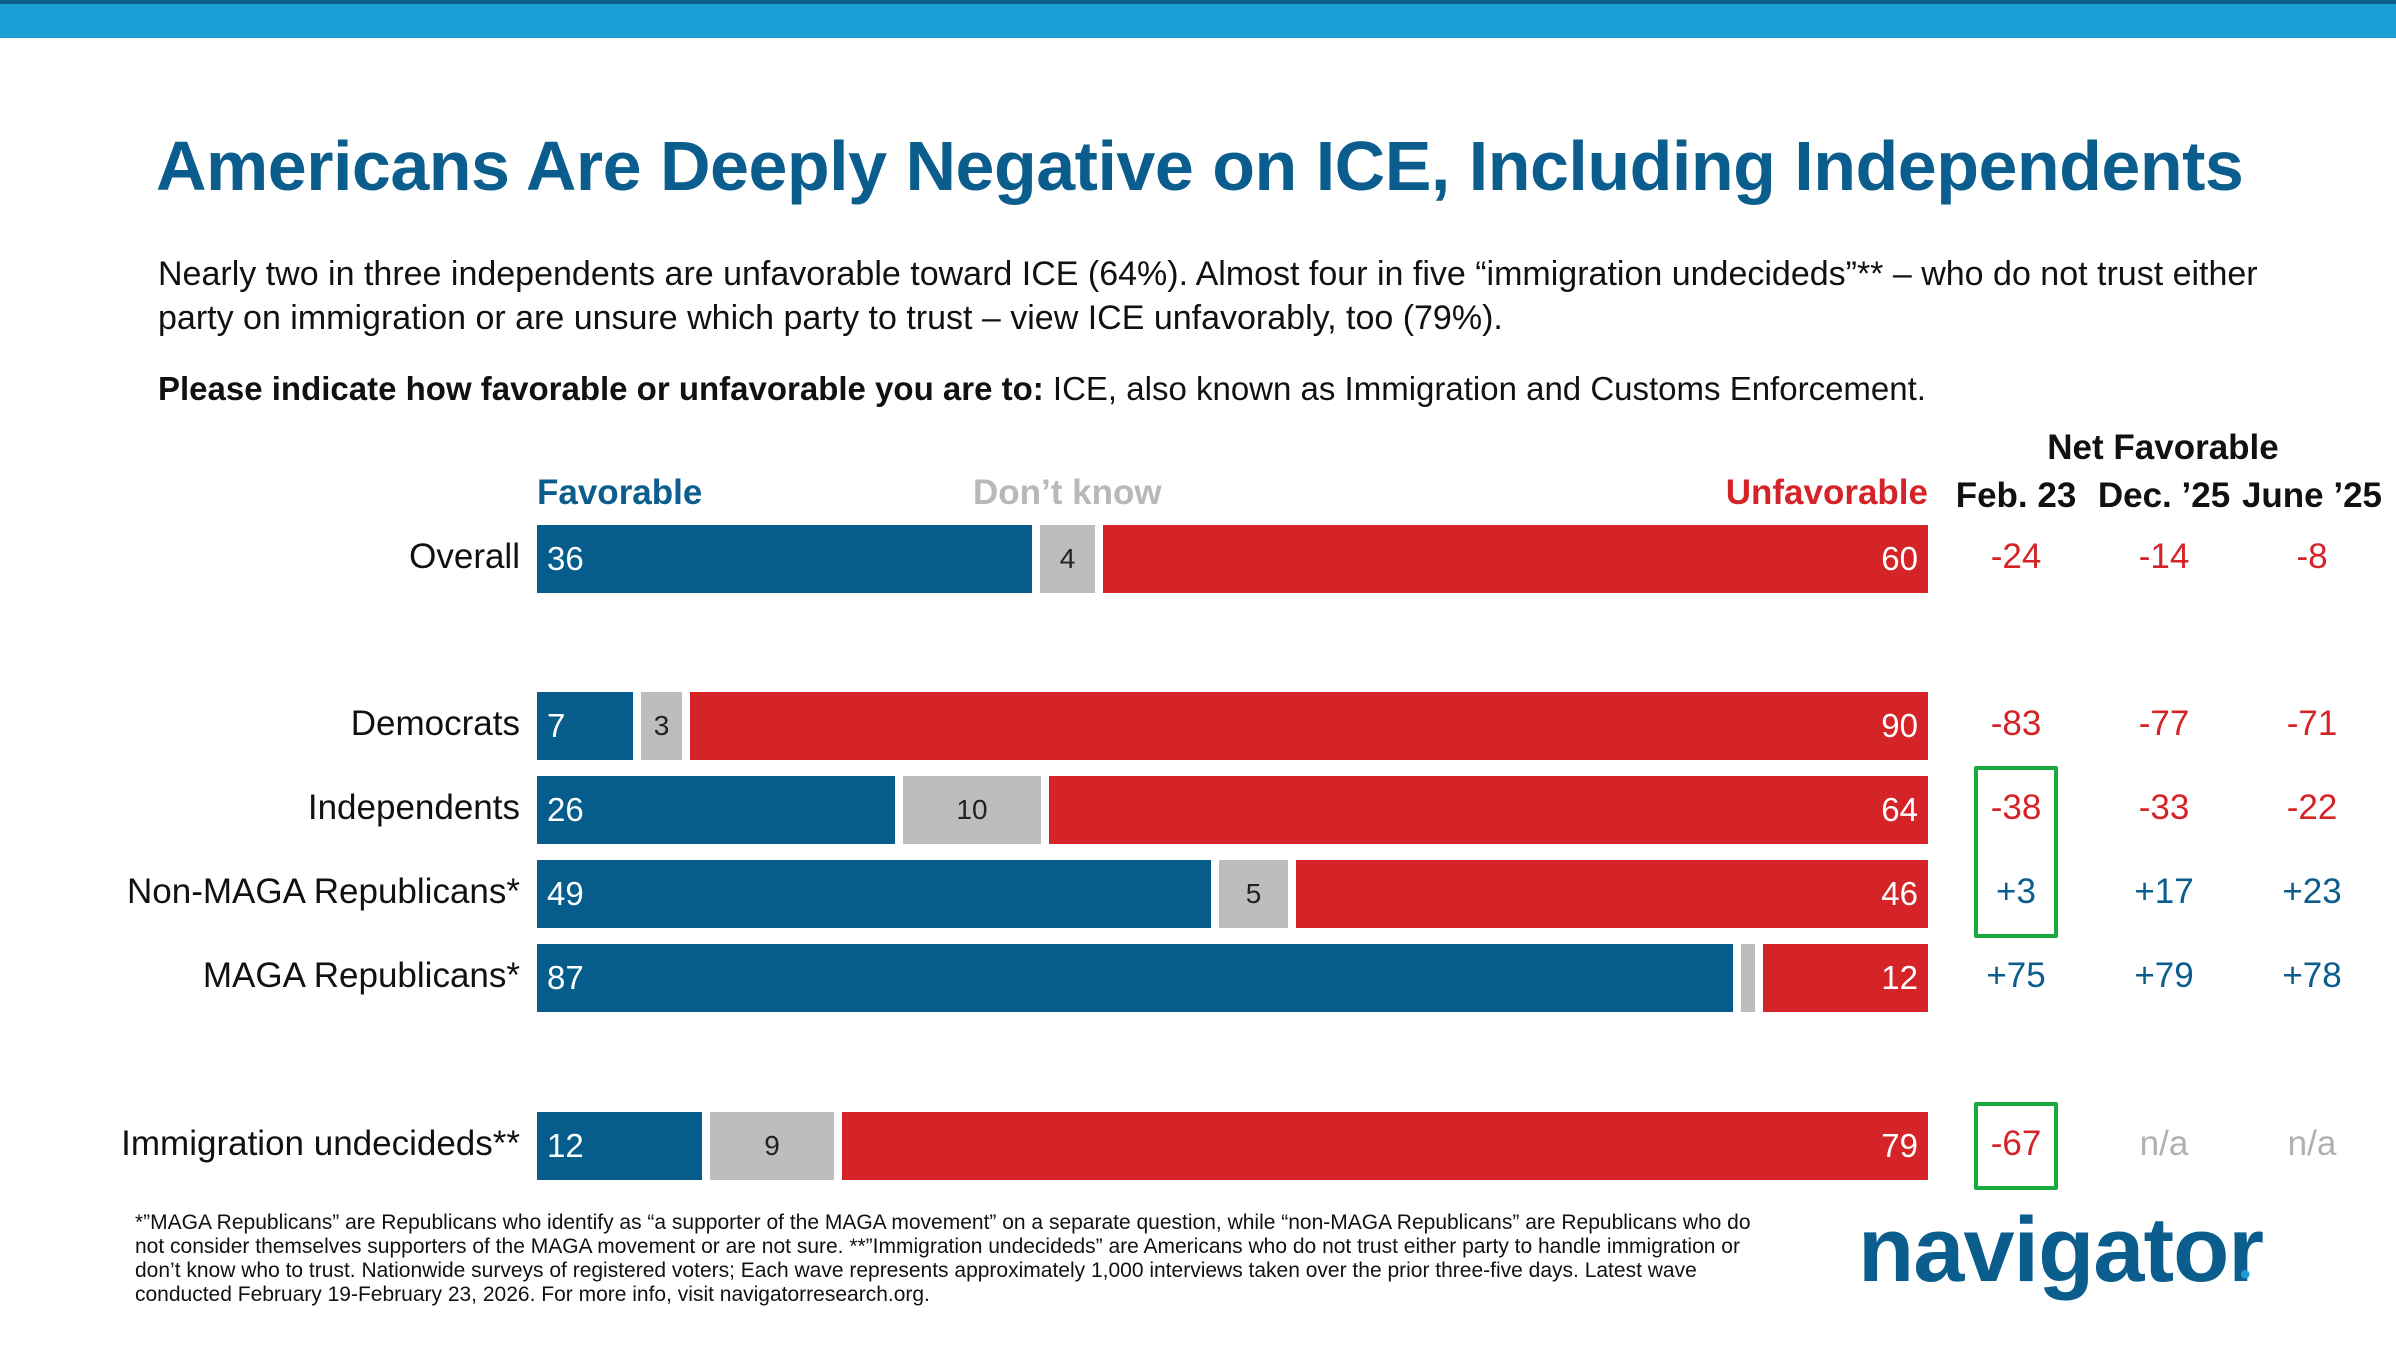 This screenshot has height=1354, width=2396. Describe the element at coordinates (2061, 1250) in the screenshot. I see `navigator-logo: navigator` at that location.